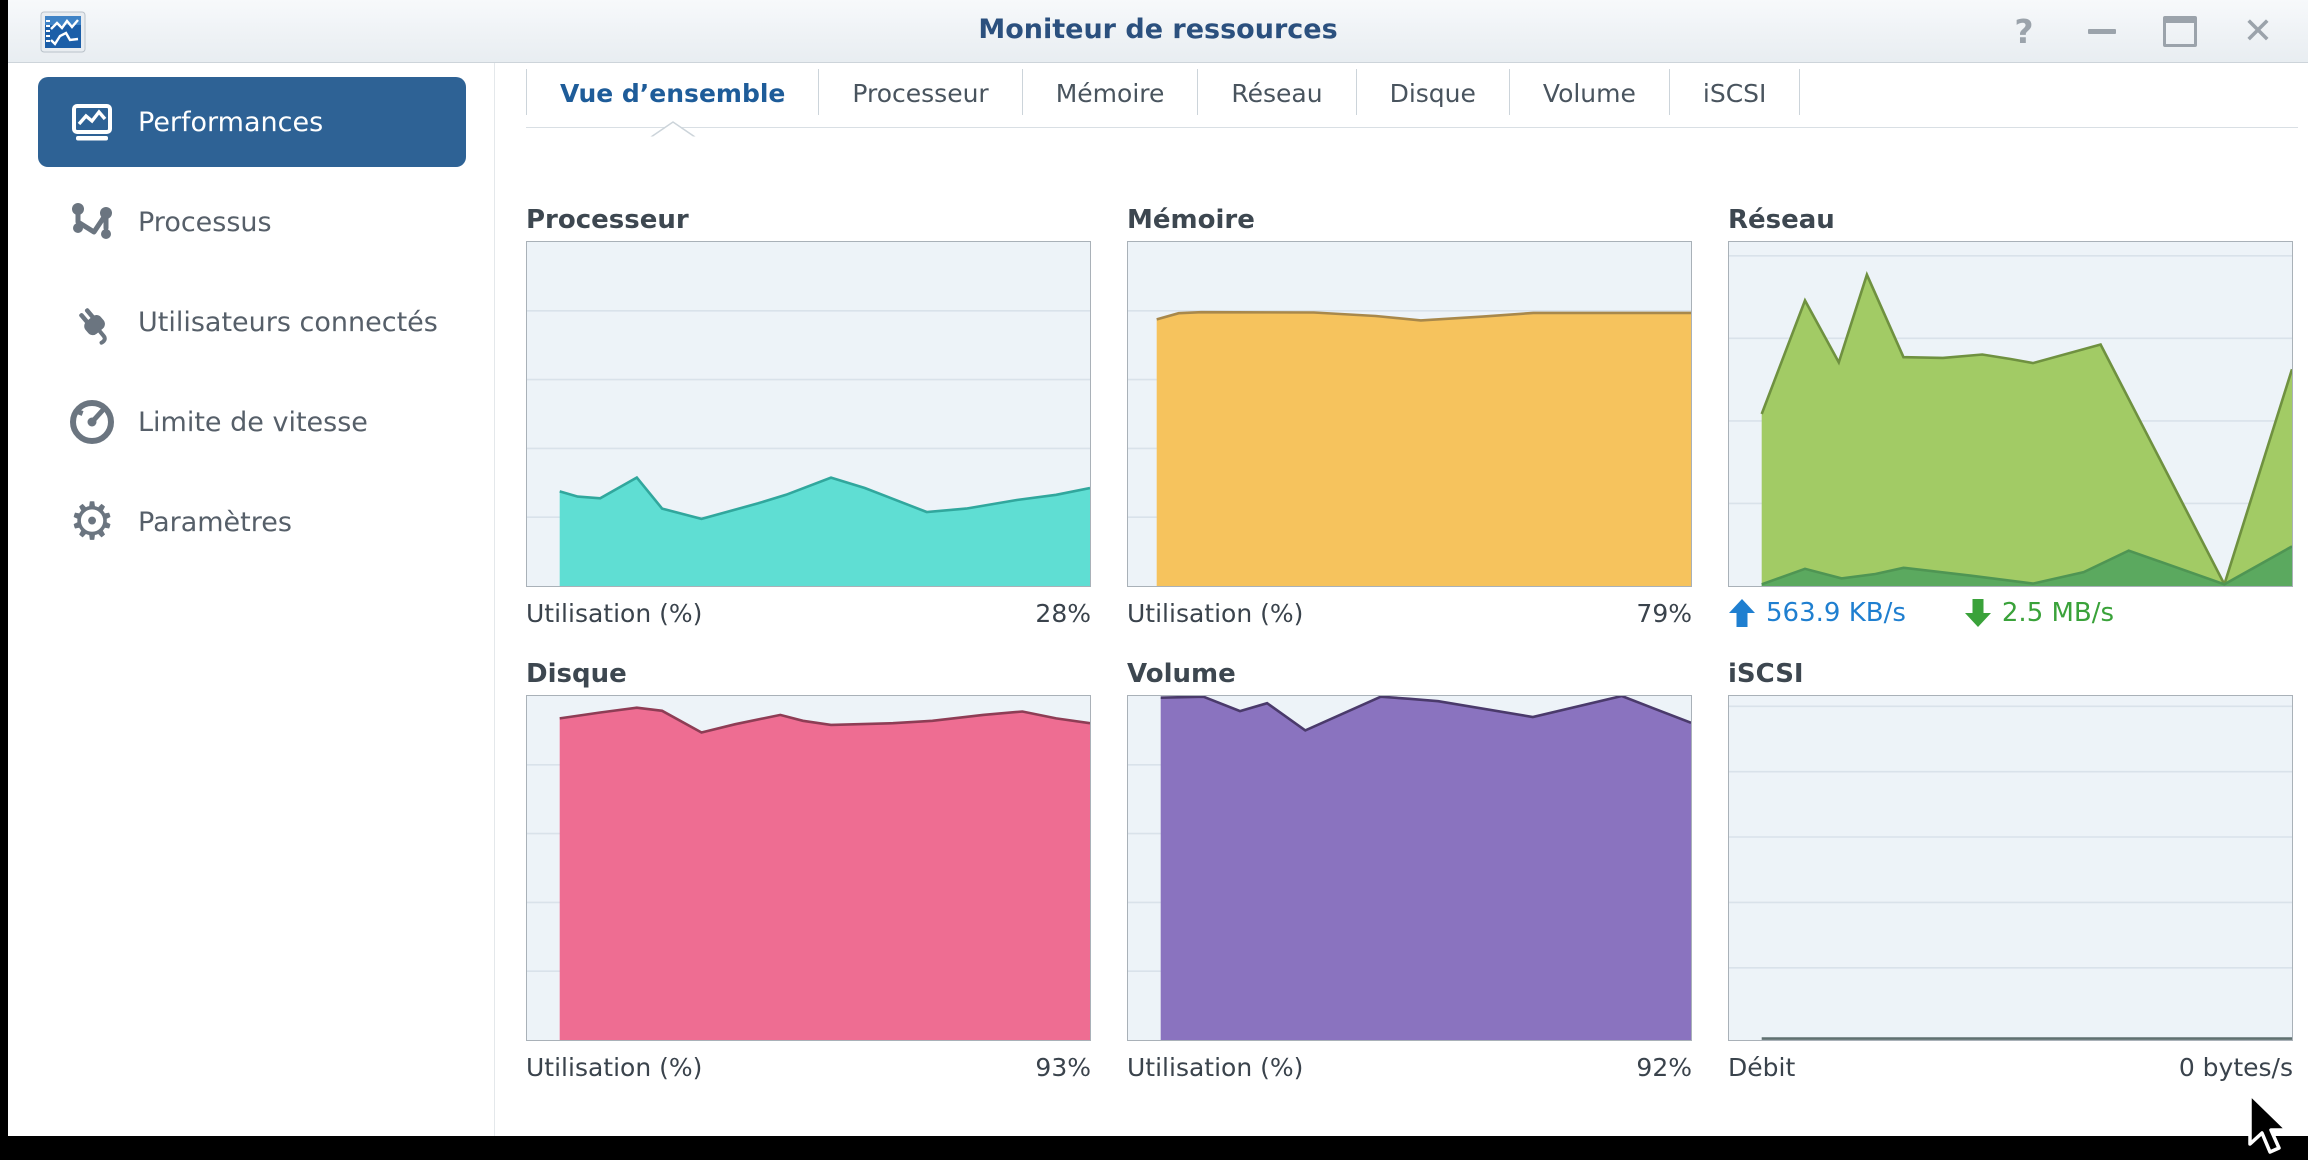  Describe the element at coordinates (1412, 127) in the screenshot. I see `tabs-underline` at that location.